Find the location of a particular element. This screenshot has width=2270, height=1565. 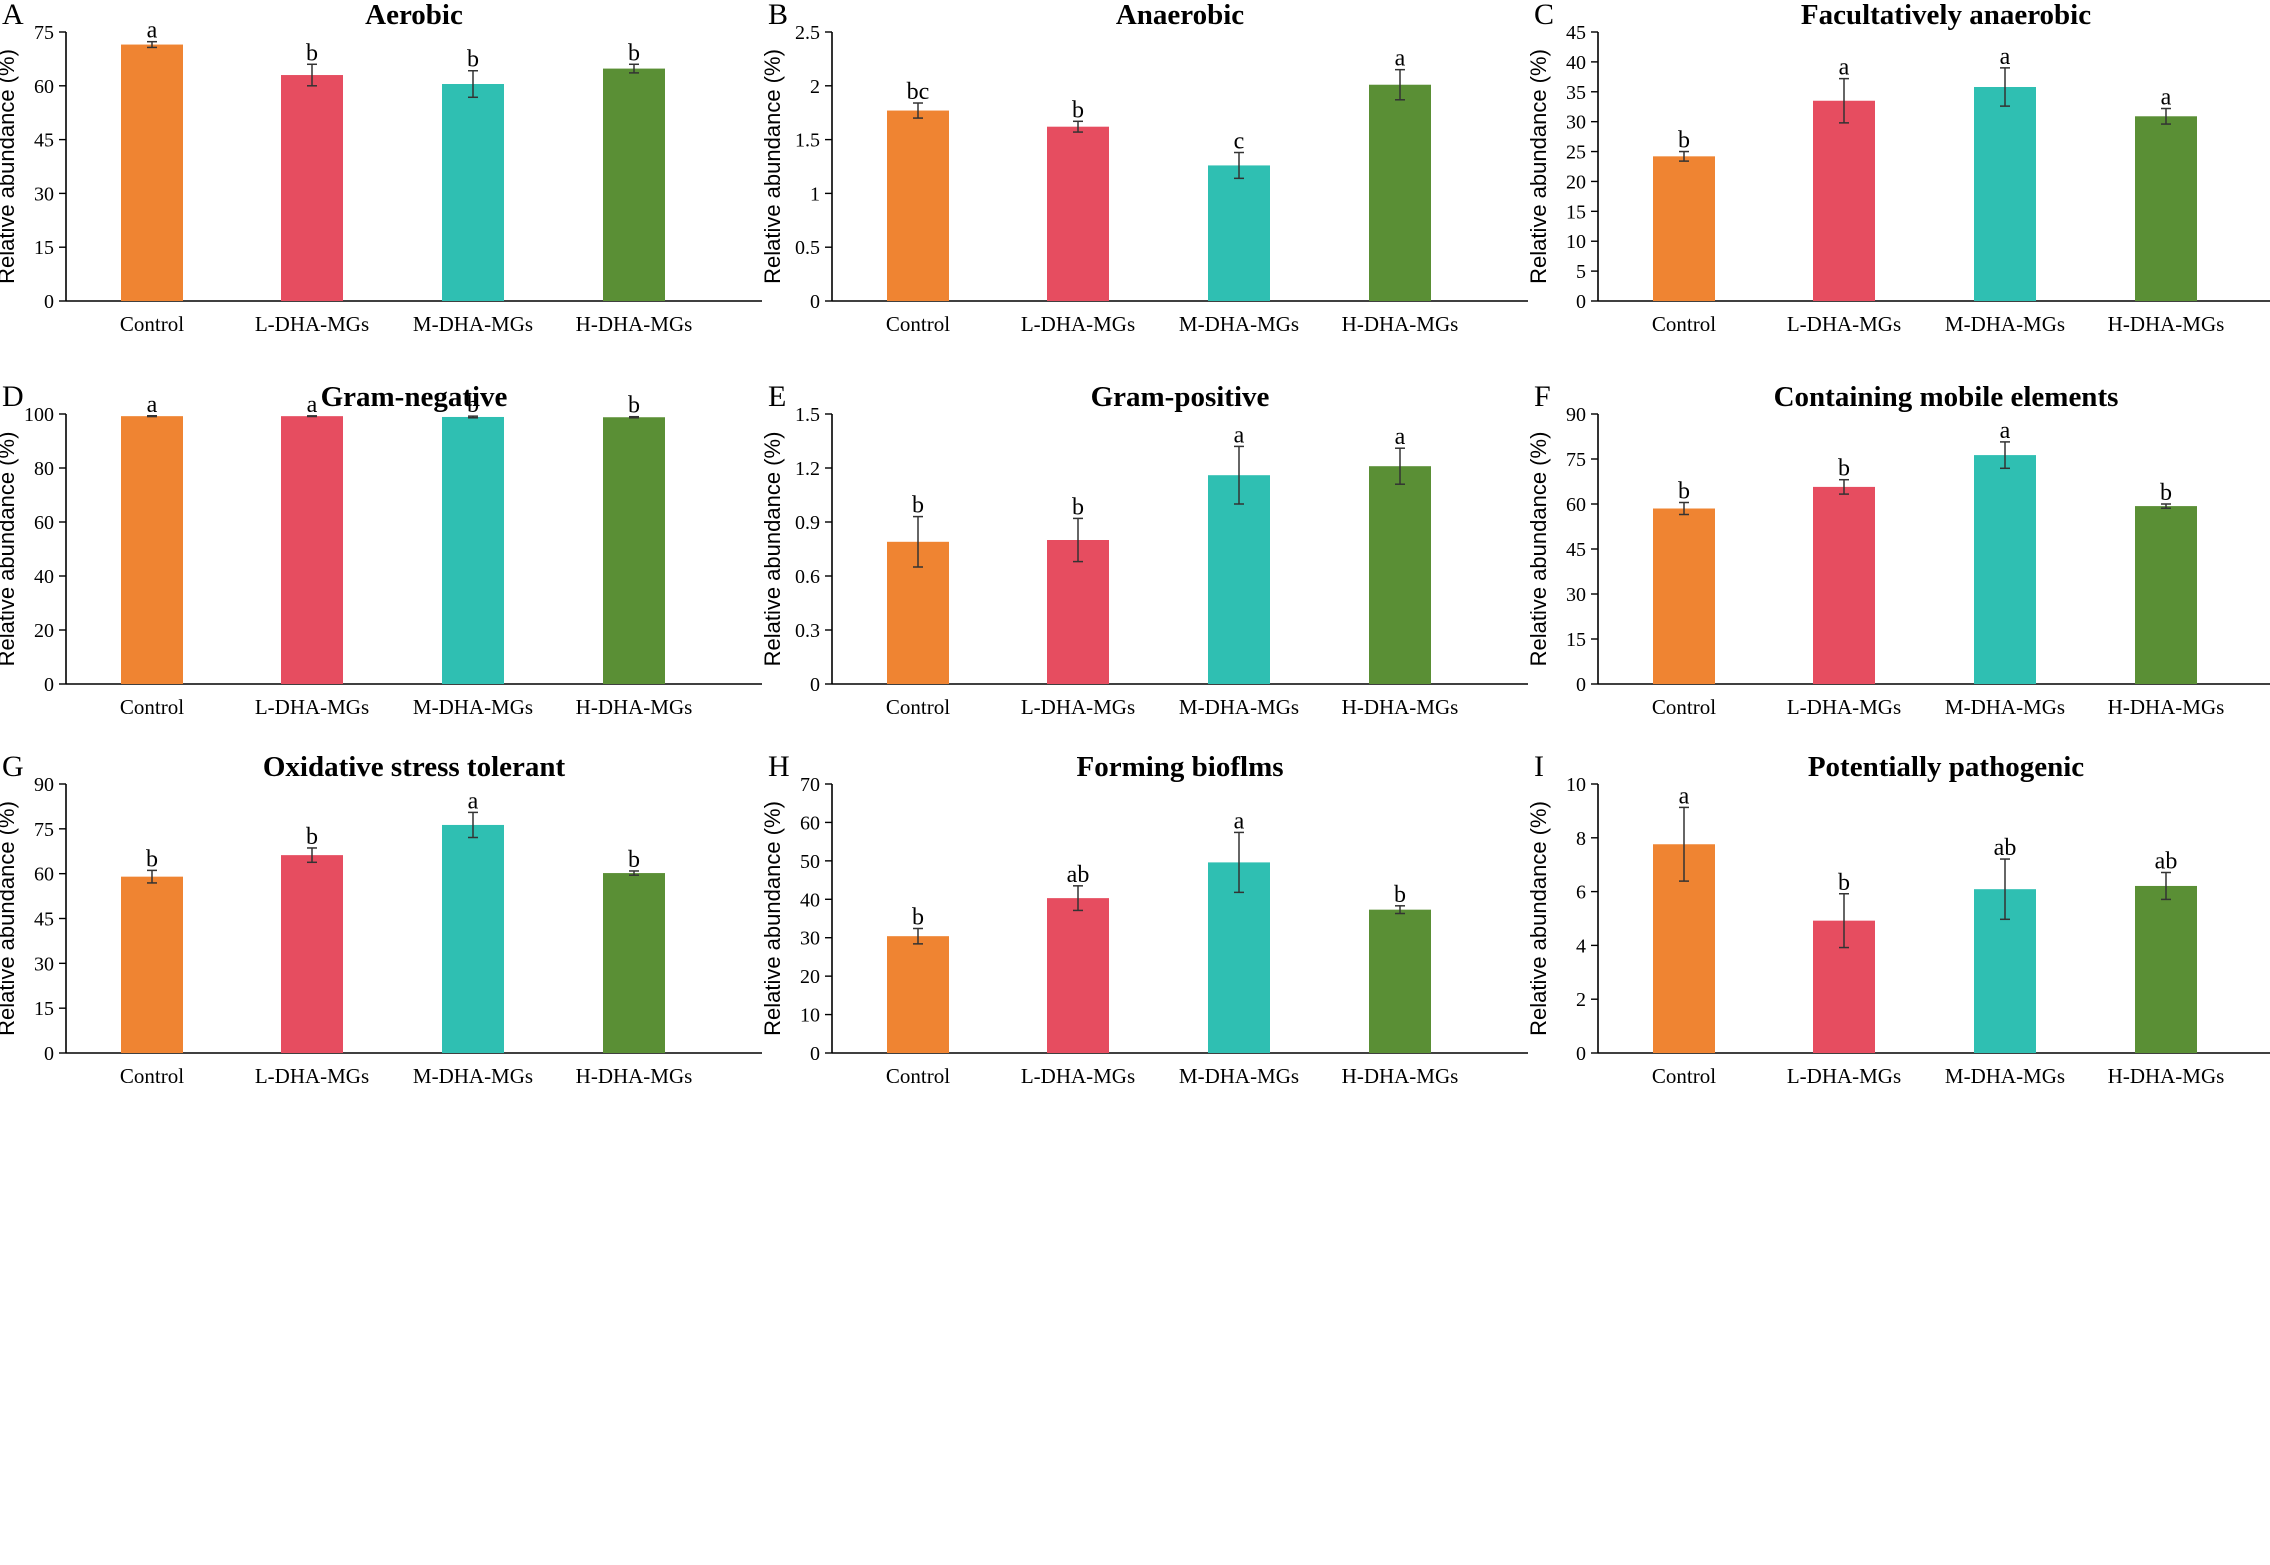

panel-title: Anaerobic is located at coordinates (1180, 15).